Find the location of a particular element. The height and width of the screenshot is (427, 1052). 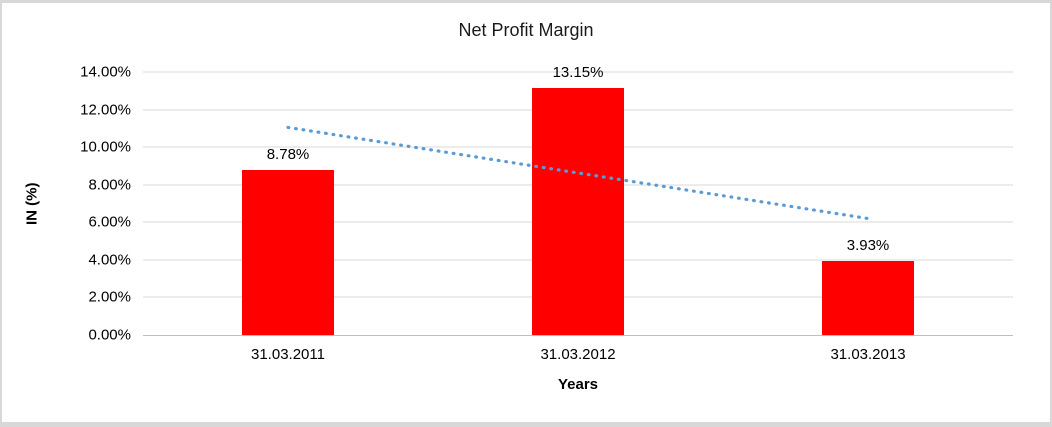

x-tick-label: 31.03.2012 is located at coordinates (578, 354).